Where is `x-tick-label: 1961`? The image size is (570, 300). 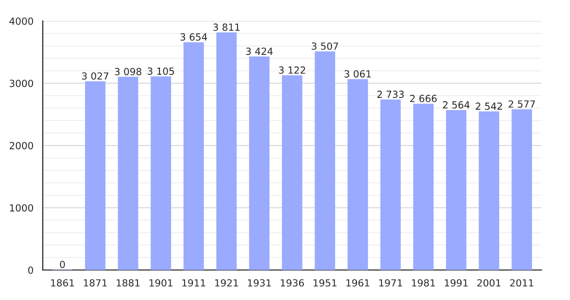
x-tick-label: 1961 is located at coordinates (358, 283).